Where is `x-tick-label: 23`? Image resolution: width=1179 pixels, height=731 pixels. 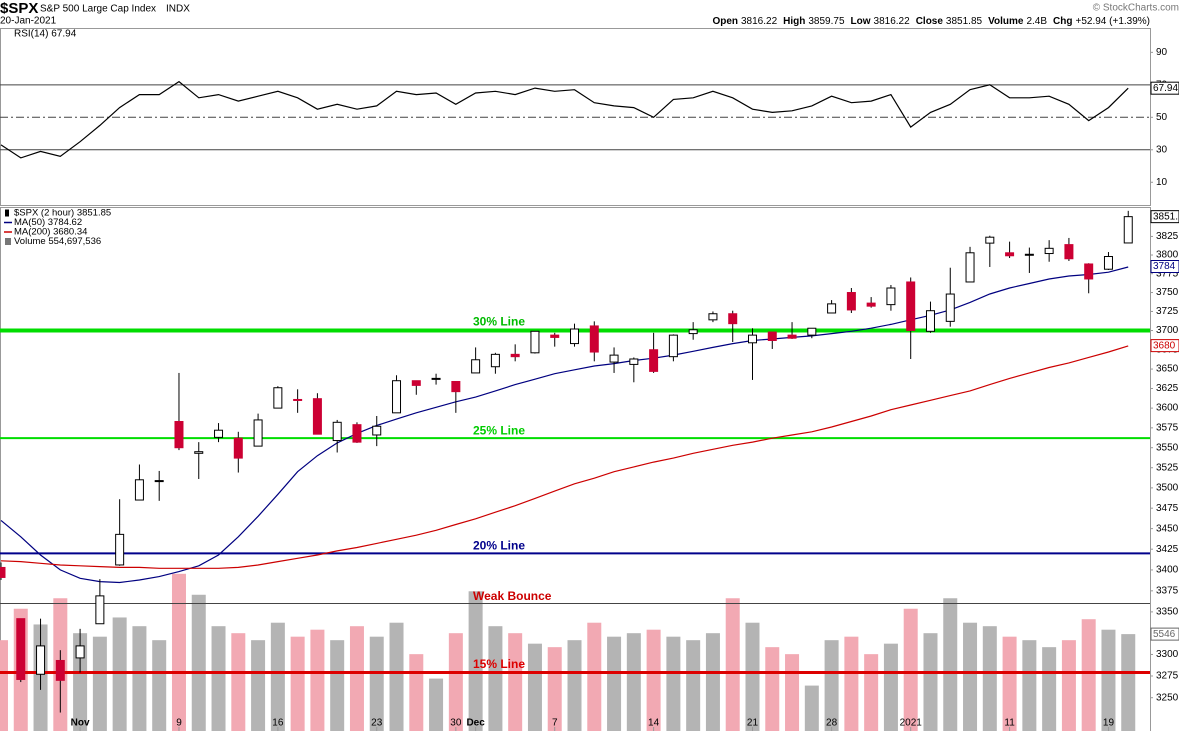 x-tick-label: 23 is located at coordinates (377, 723).